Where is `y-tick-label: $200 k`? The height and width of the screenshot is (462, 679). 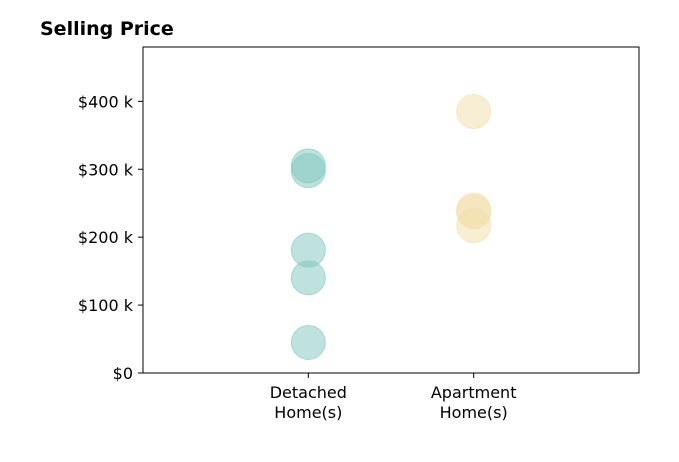 y-tick-label: $200 k is located at coordinates (106, 237).